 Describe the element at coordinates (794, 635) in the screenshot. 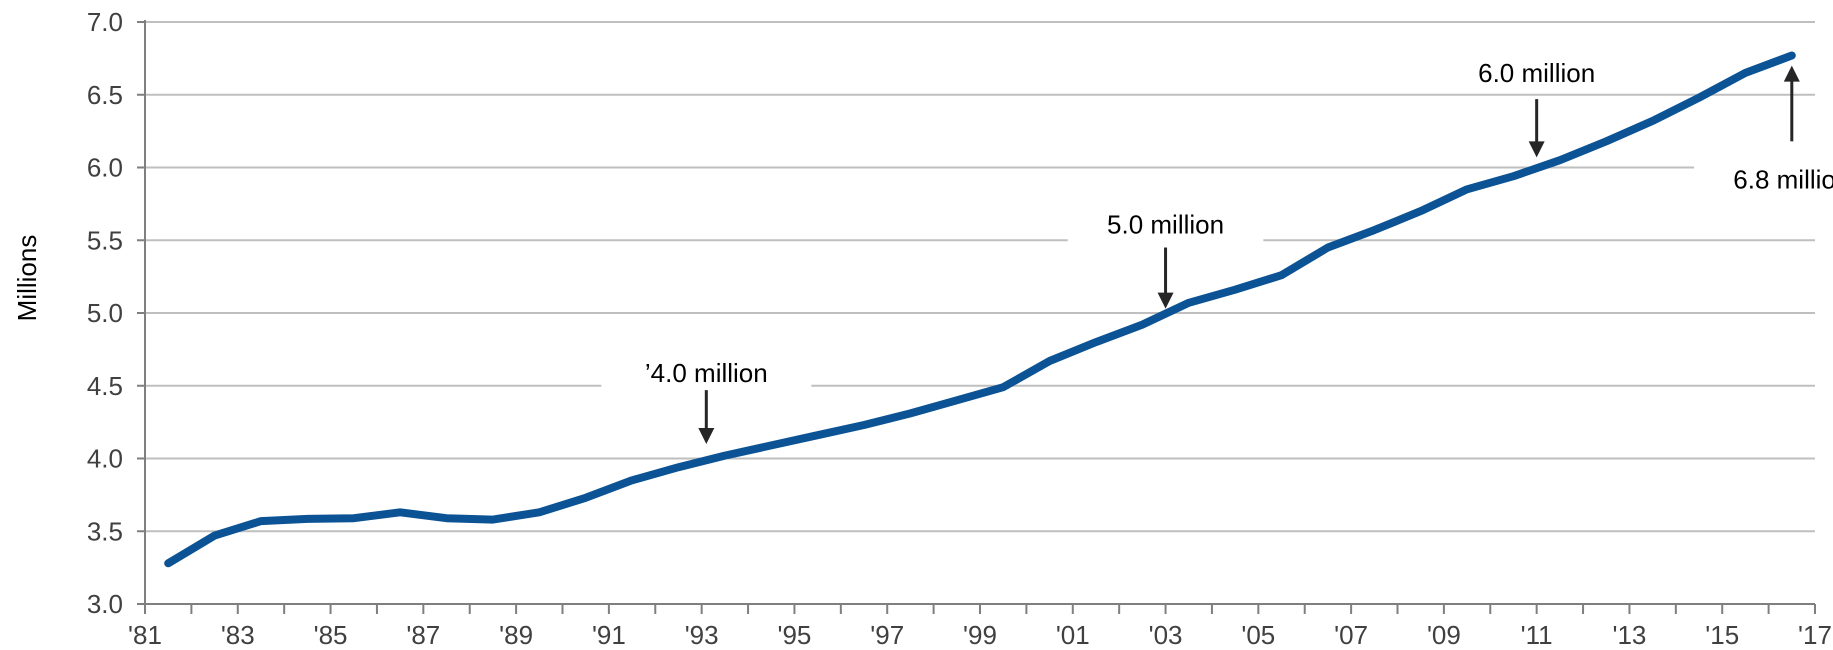

I see `x-tick-label: '95` at that location.